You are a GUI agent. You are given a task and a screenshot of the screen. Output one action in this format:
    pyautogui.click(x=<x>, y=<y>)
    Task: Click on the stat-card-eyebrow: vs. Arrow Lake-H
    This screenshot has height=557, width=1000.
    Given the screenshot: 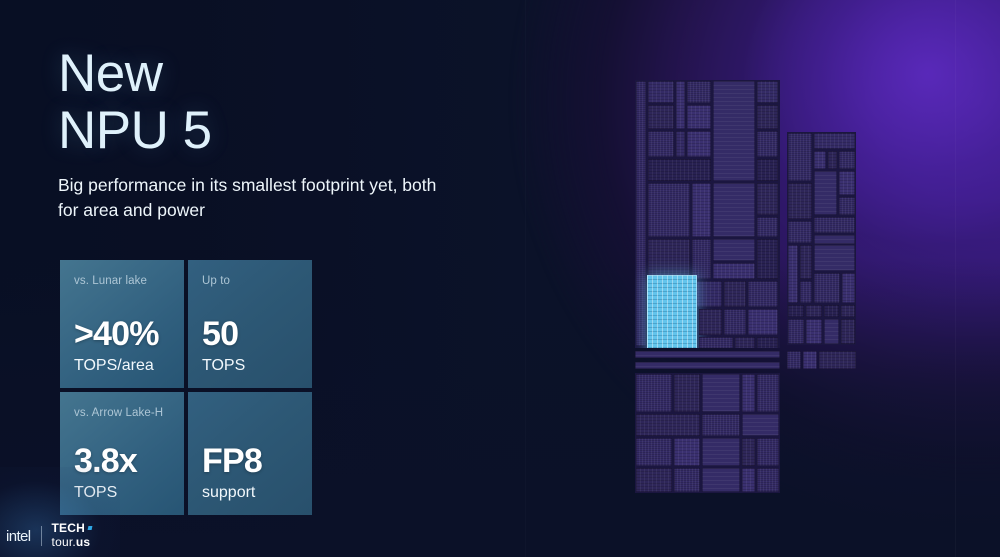 What is the action you would take?
    pyautogui.click(x=119, y=413)
    